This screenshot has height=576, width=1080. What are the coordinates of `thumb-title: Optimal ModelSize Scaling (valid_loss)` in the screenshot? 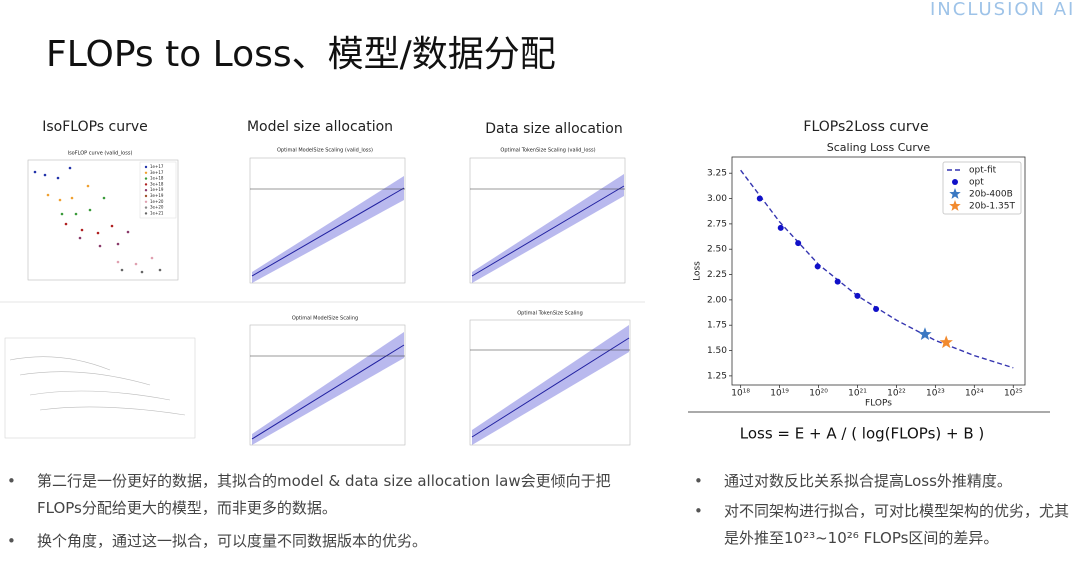 It's located at (325, 151).